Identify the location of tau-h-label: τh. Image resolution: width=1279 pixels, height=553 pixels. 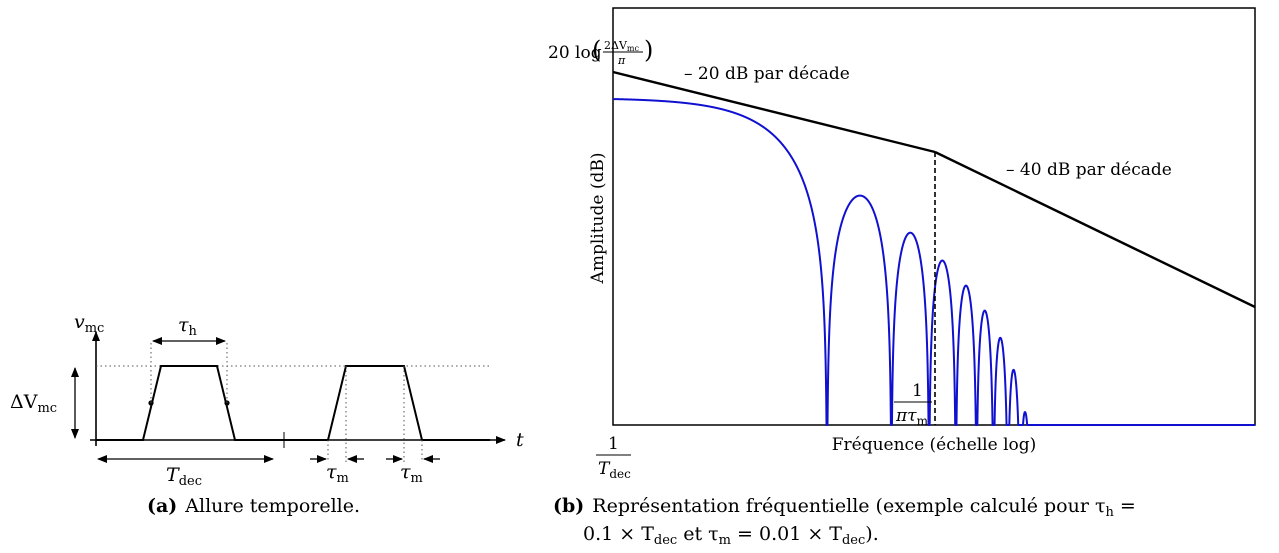
(188, 326).